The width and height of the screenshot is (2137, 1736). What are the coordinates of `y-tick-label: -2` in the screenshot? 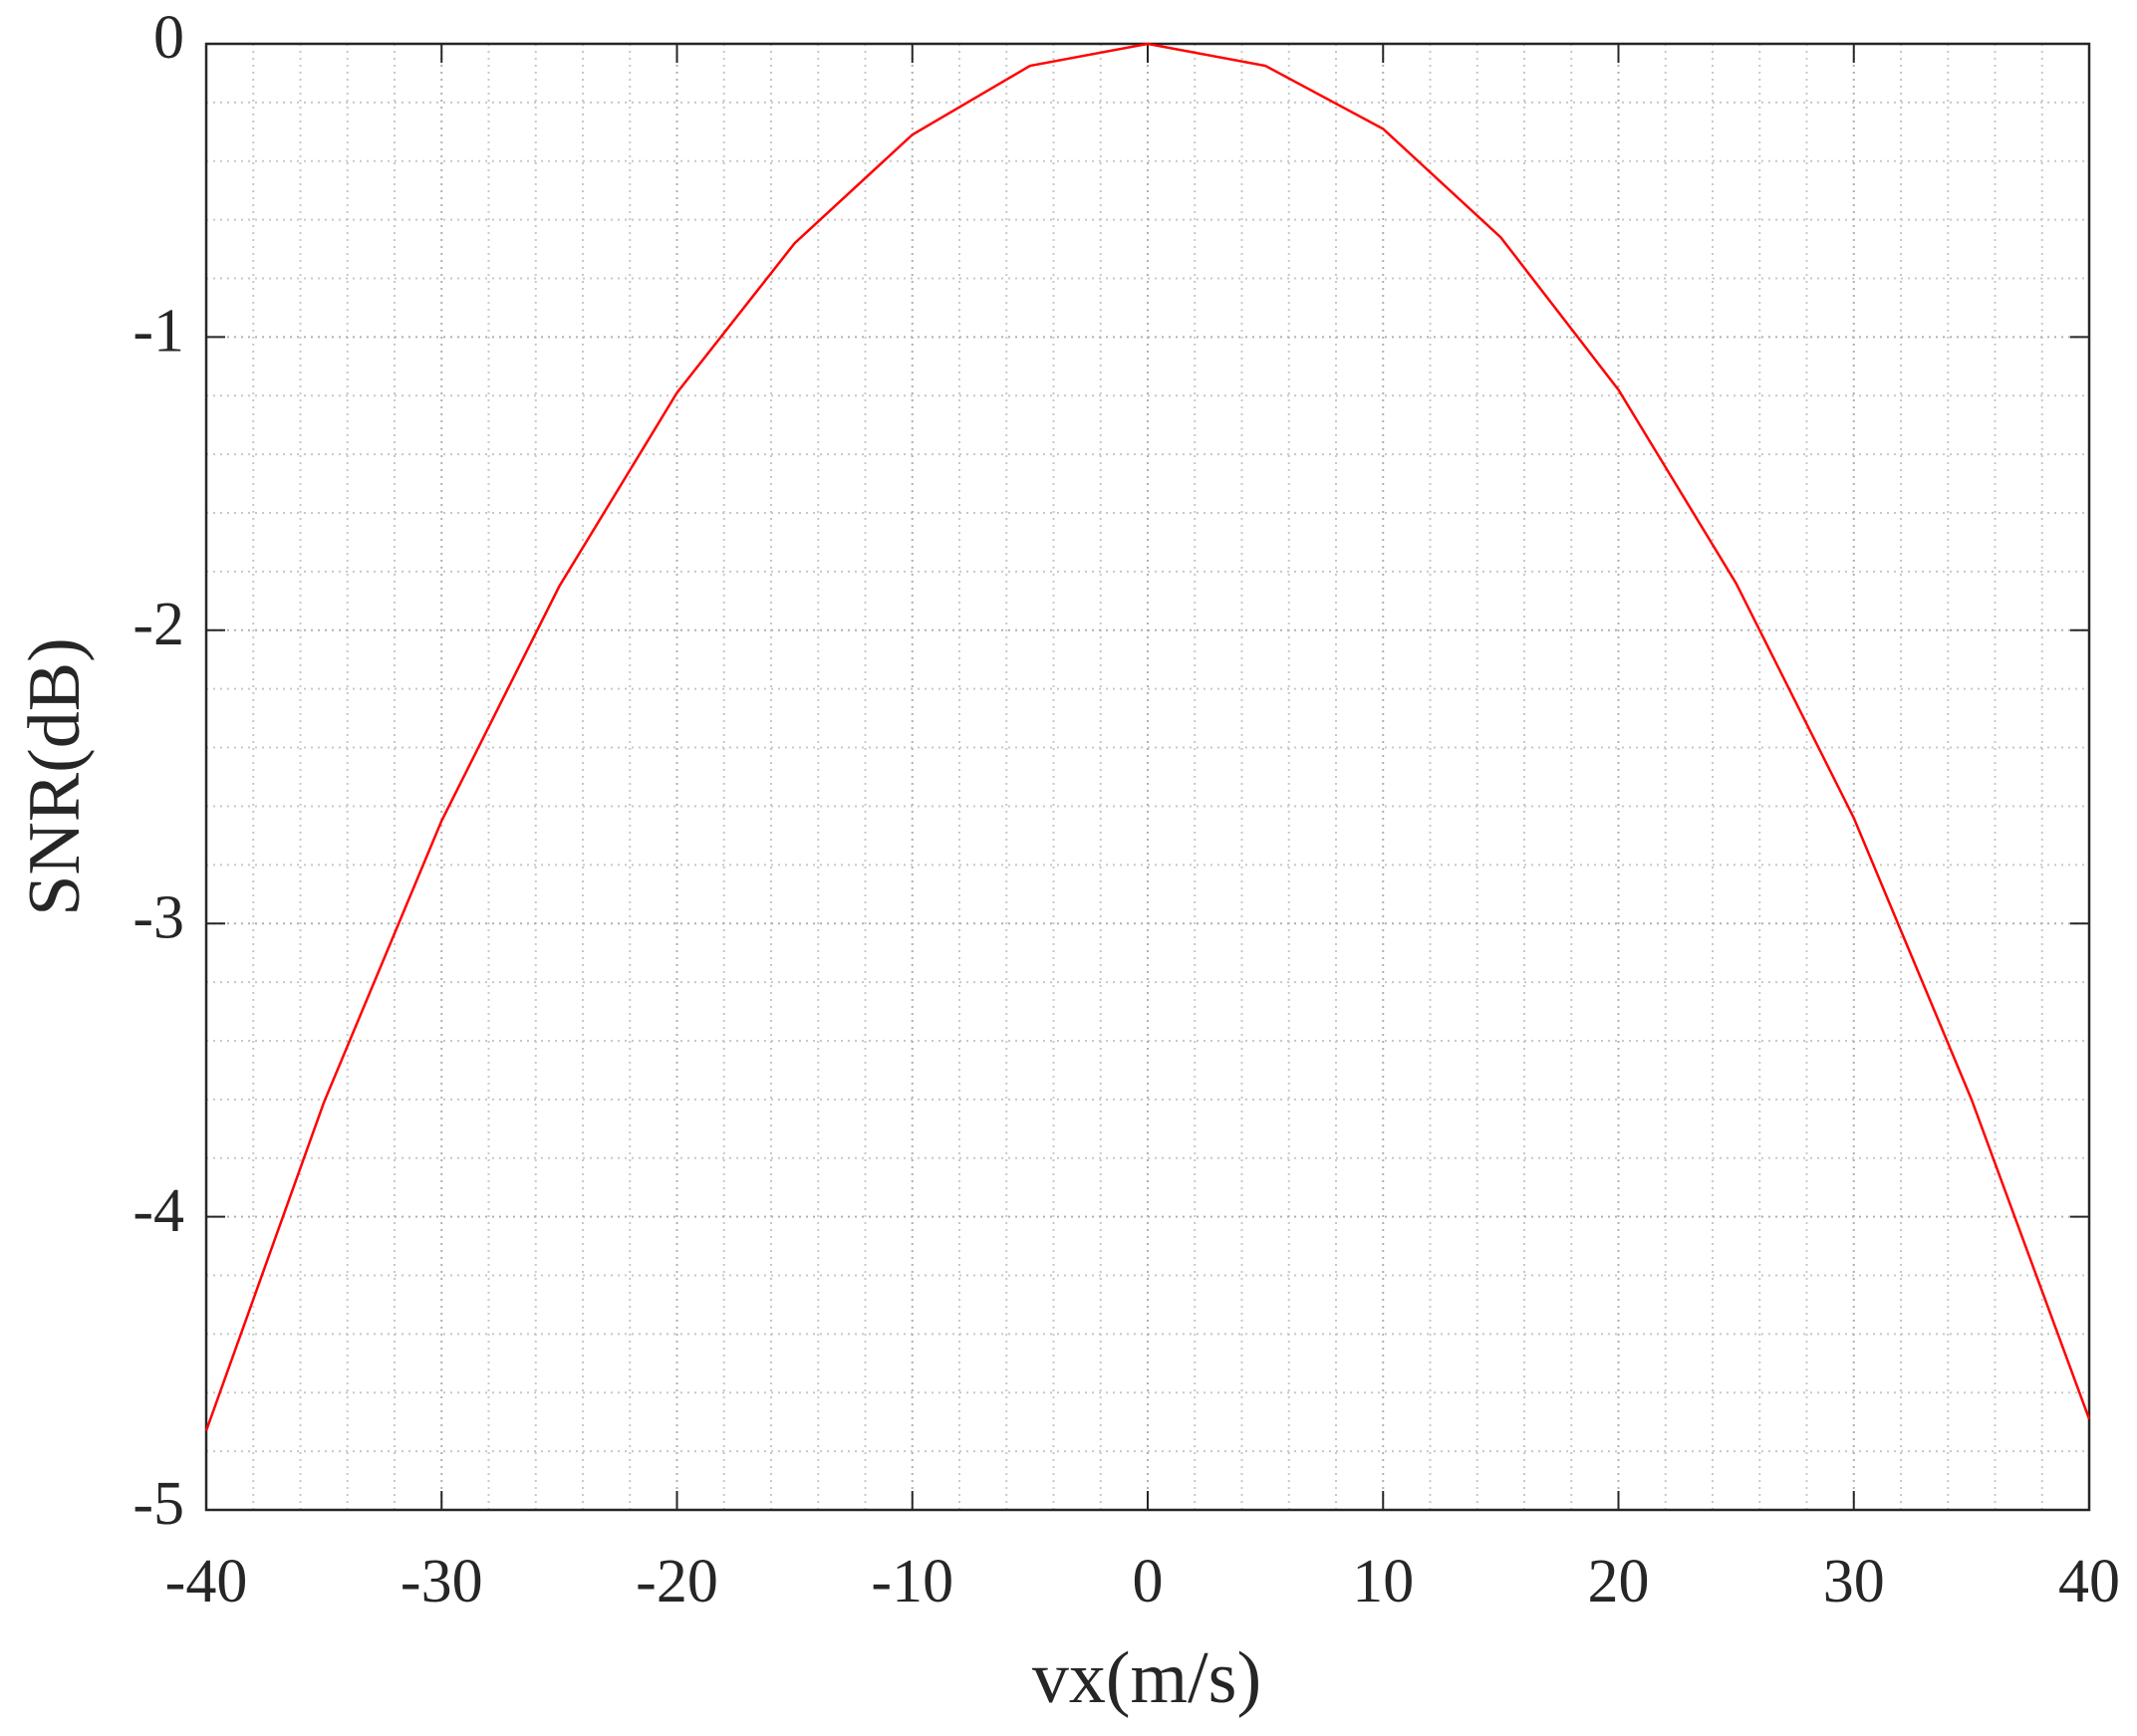 It's located at (158, 624).